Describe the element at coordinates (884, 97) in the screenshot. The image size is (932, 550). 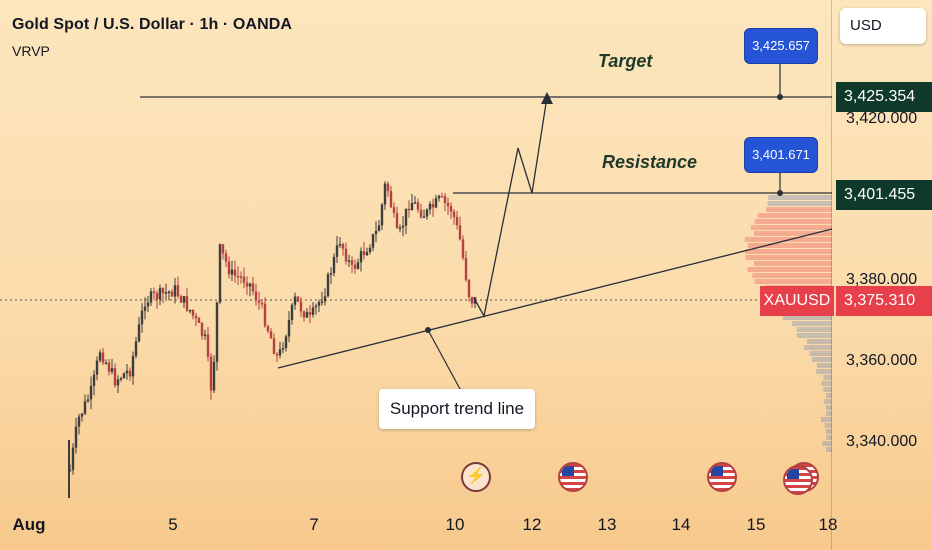
I see `target-price-tag: 3,425.354` at that location.